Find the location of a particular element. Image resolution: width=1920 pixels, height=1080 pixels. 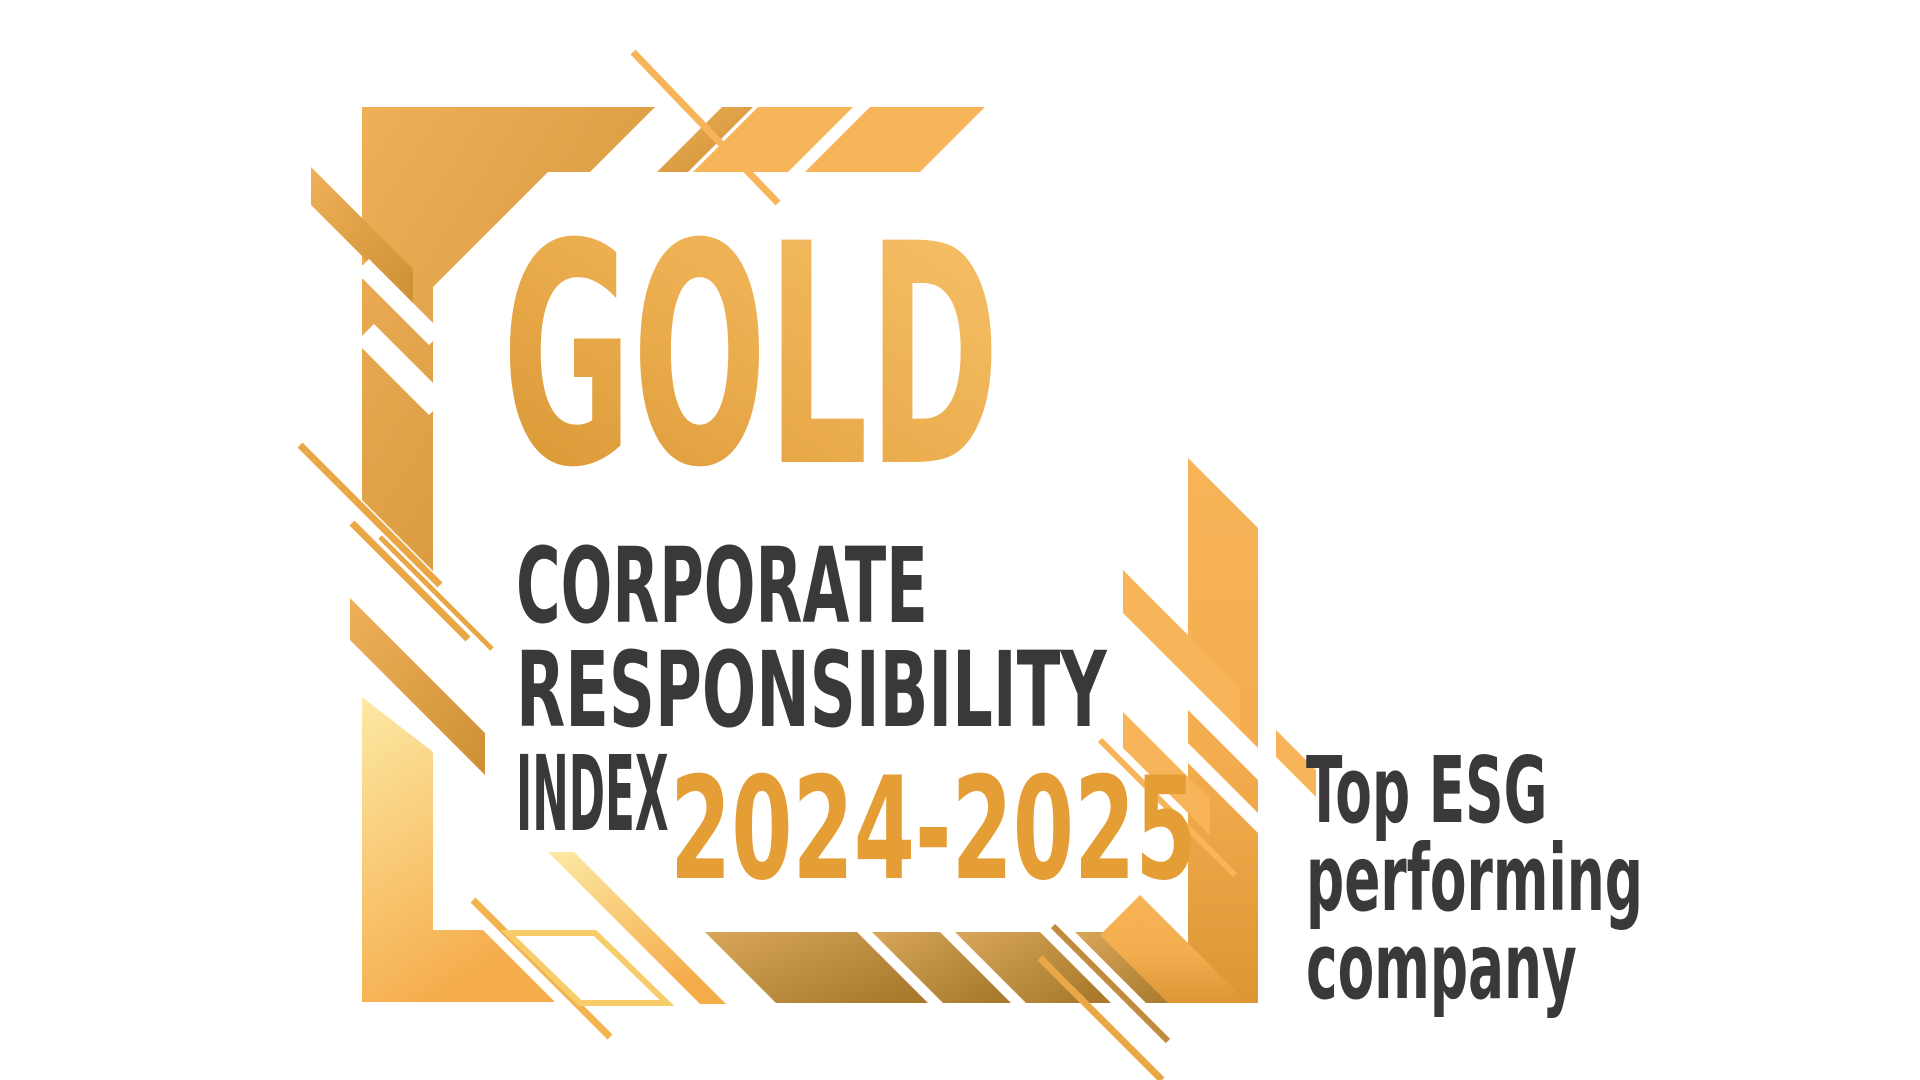

tagline-line-3: company is located at coordinates (1441, 966).